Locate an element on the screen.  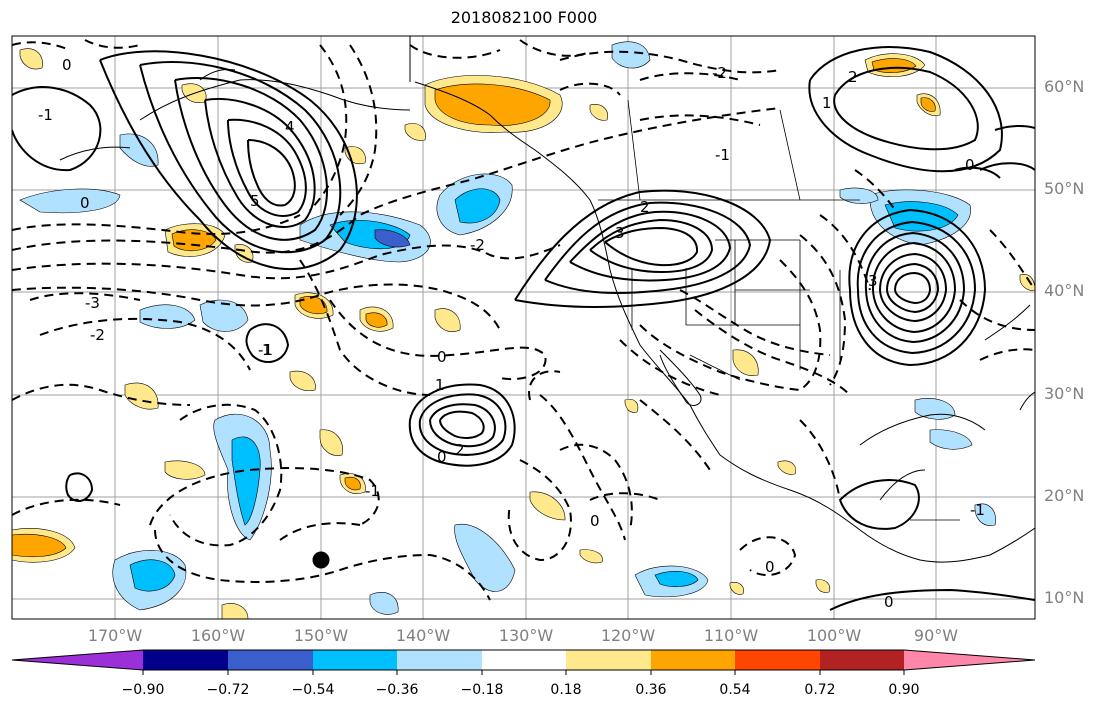
colorbar-extend-right is located at coordinates (969, 660).